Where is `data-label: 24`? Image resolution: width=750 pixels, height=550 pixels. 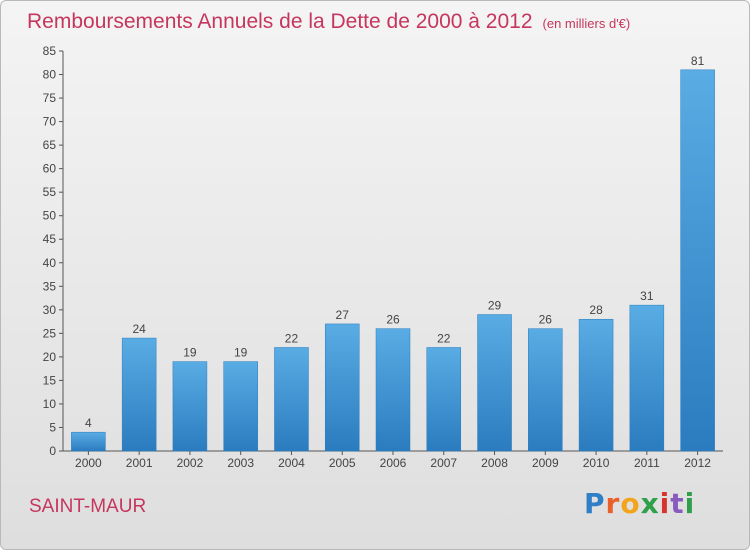
data-label: 24 is located at coordinates (139, 329).